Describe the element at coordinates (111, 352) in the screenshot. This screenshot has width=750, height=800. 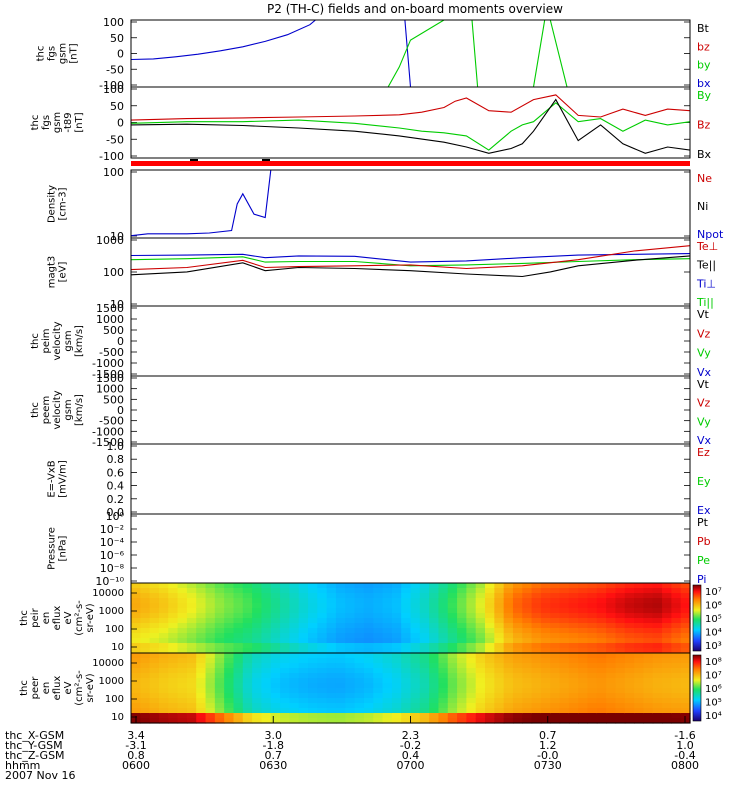
I see `y-tick-label: -500` at that location.